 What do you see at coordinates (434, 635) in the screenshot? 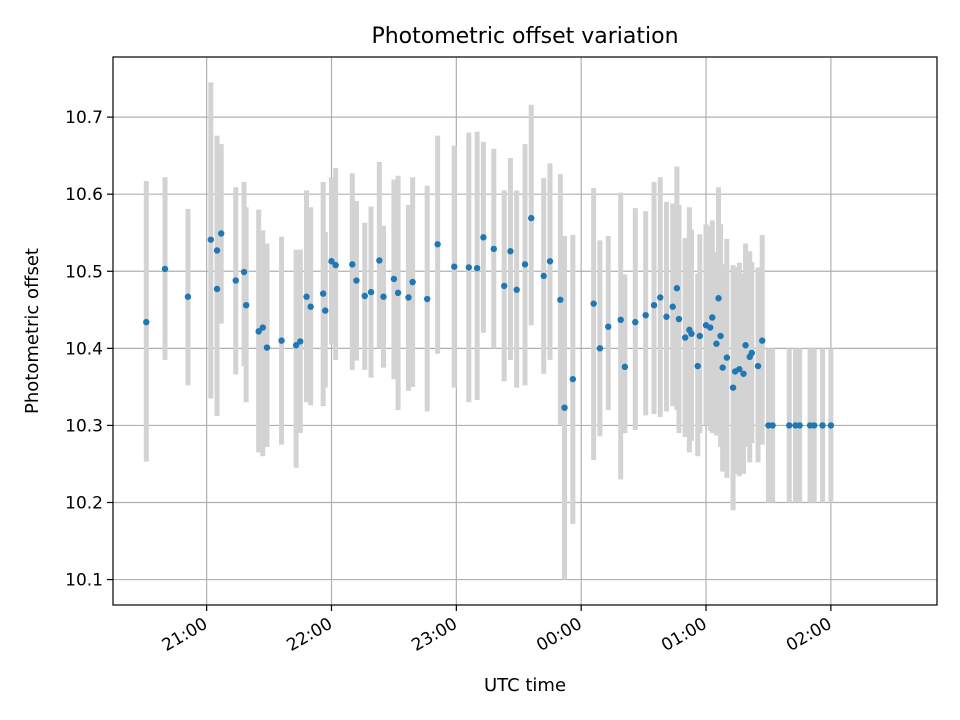
I see `x-tick-label: 23:00` at bounding box center [434, 635].